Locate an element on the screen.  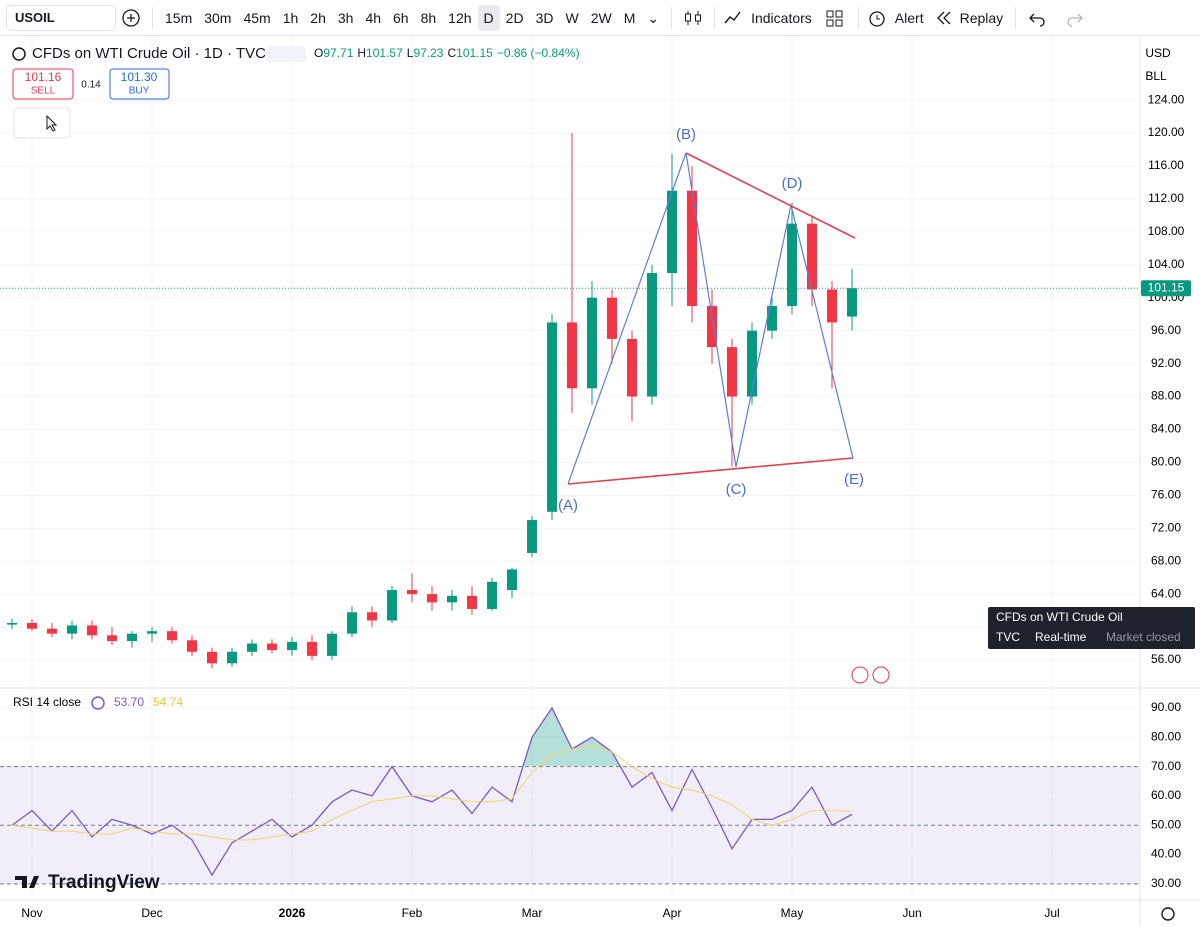
interval-button: W is located at coordinates (572, 17).